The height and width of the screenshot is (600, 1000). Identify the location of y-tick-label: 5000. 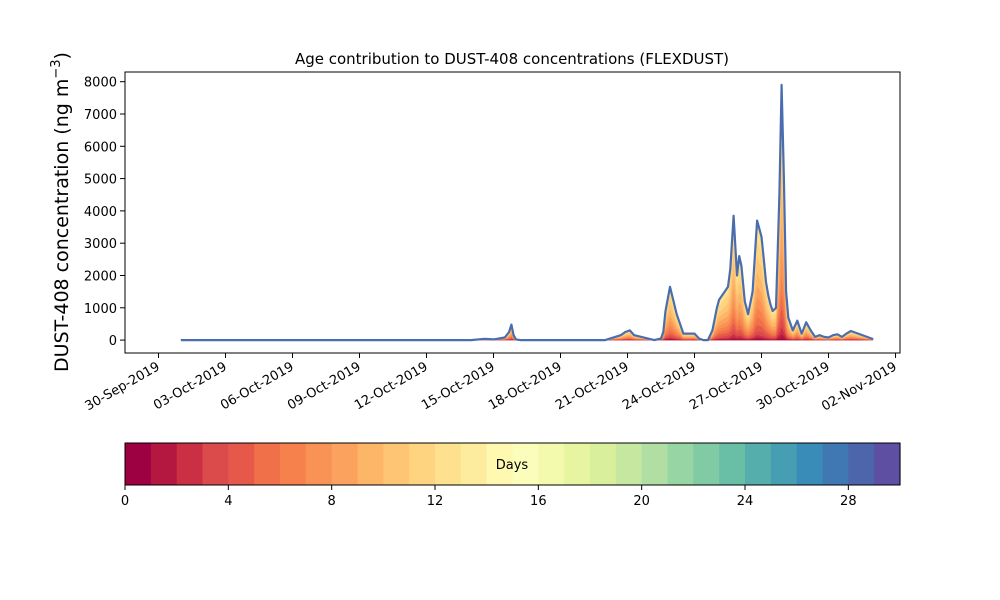
(100, 180).